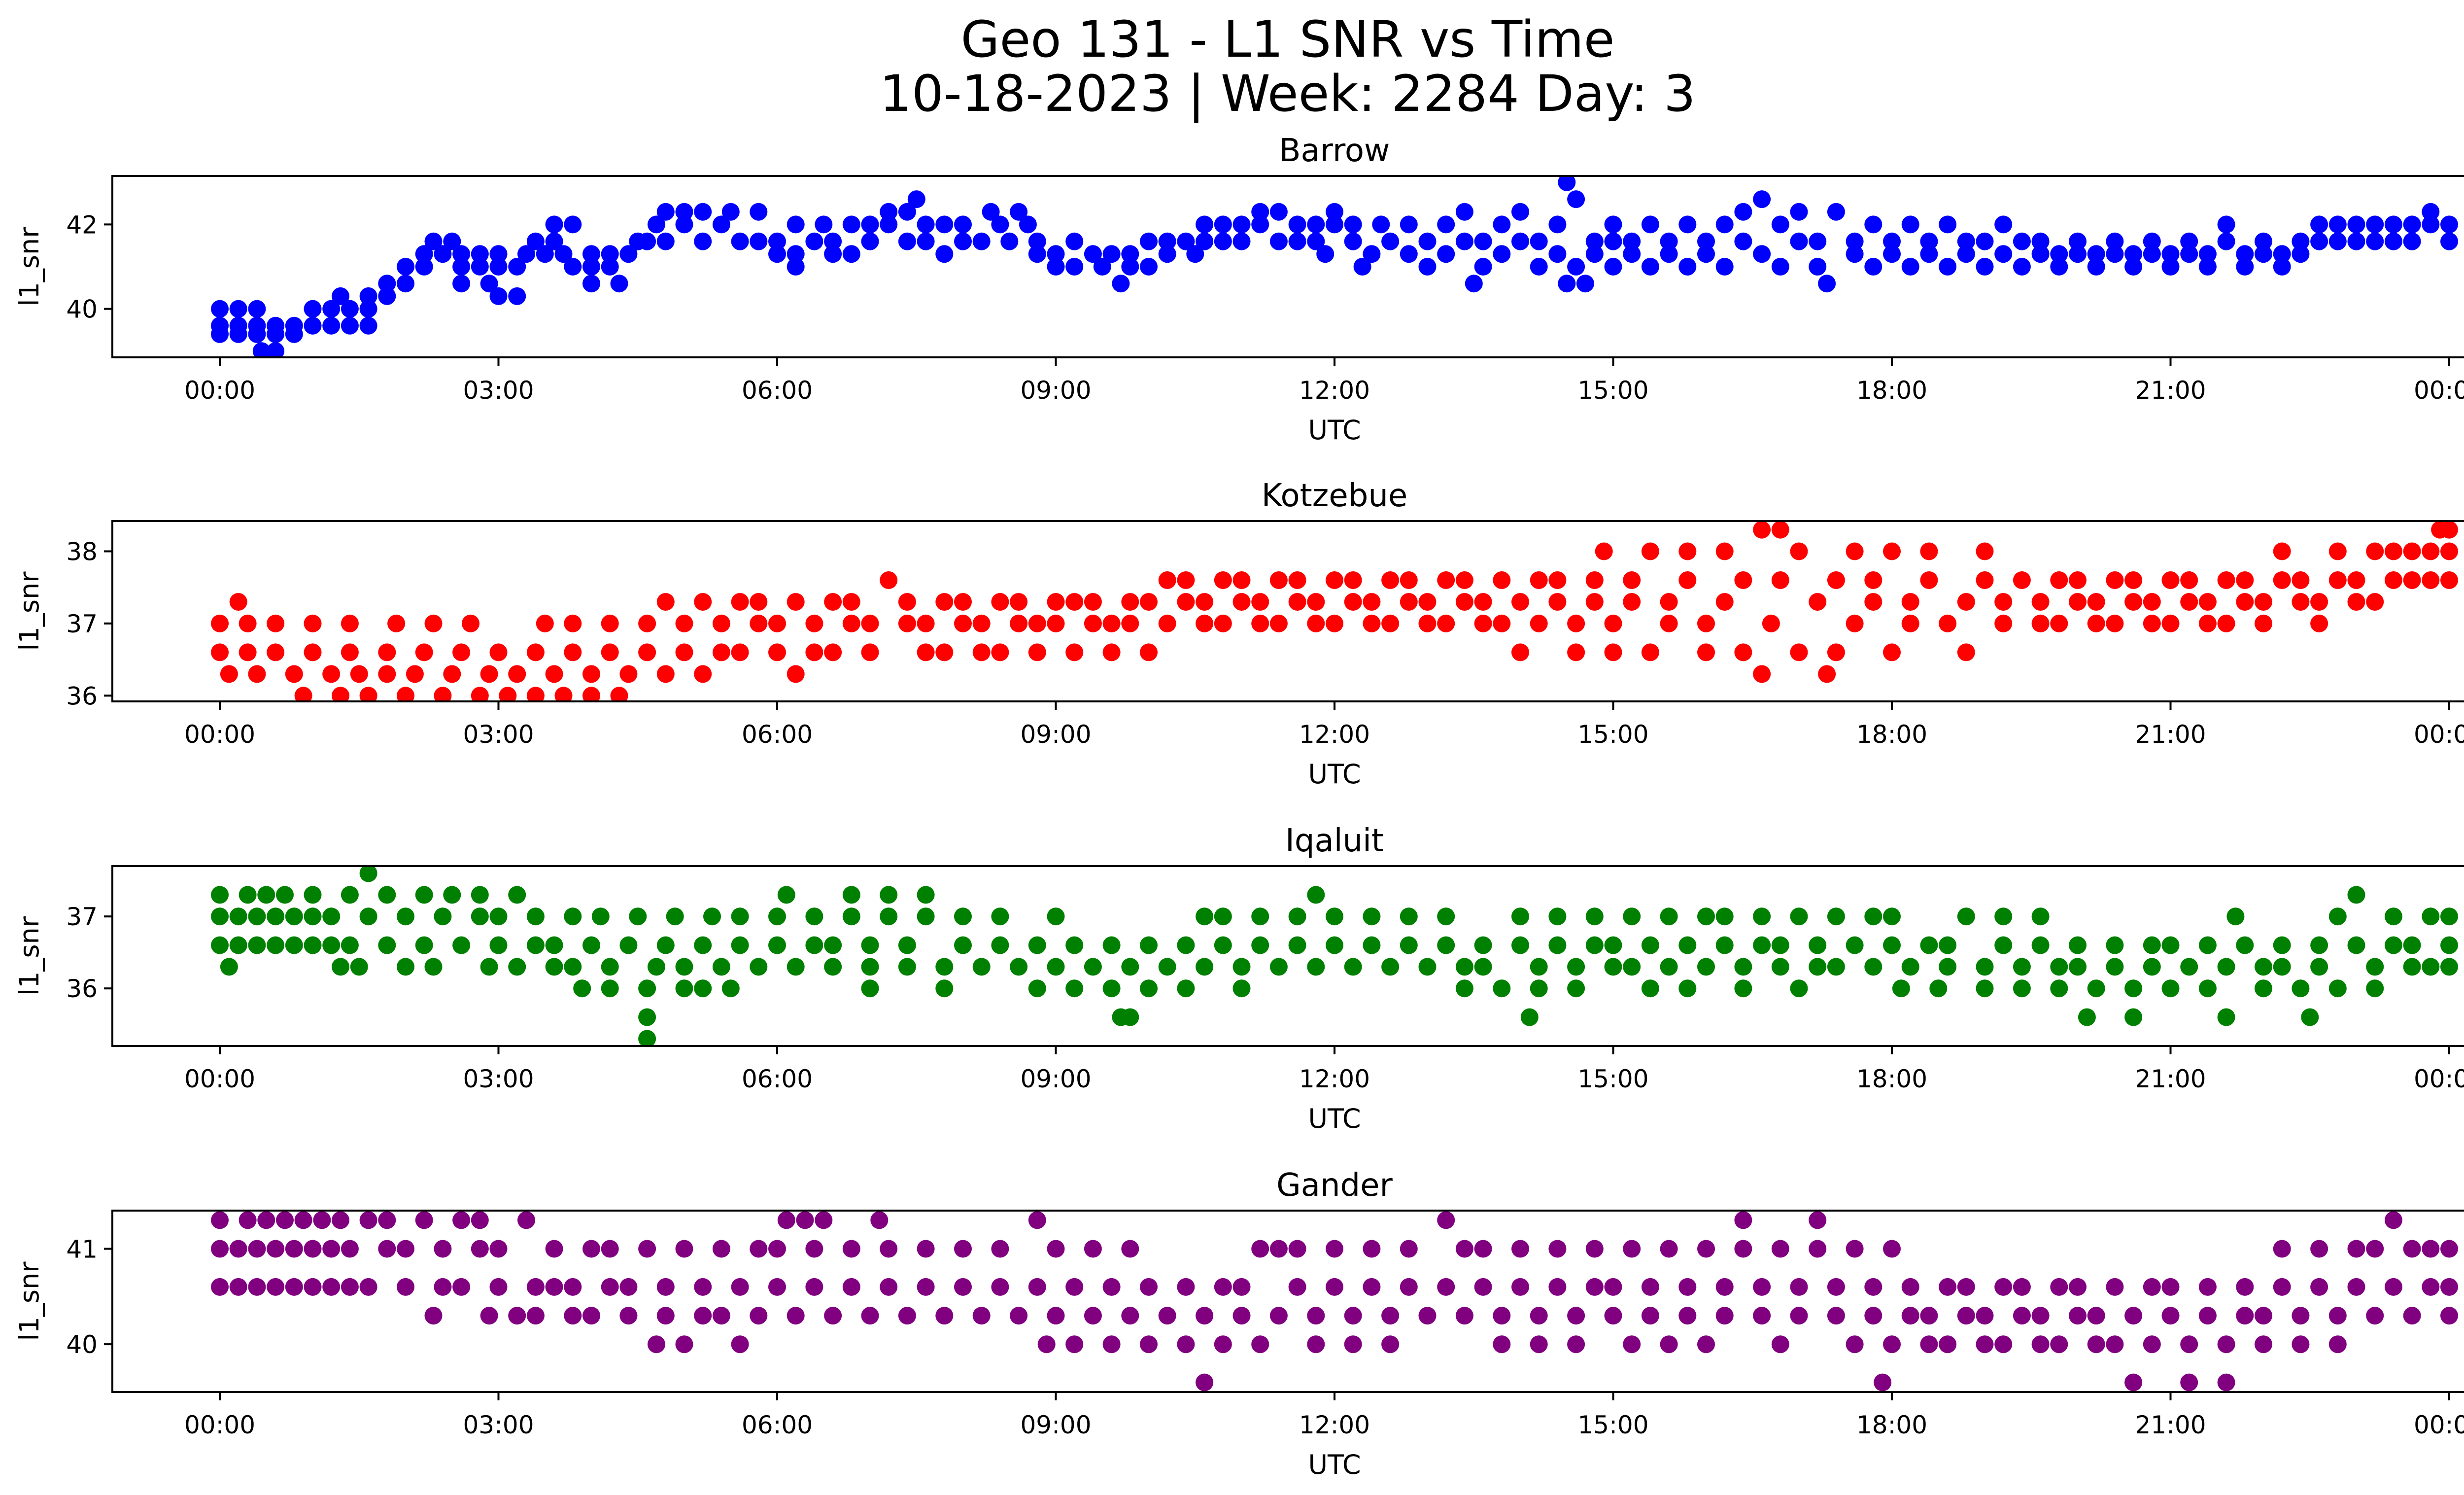  What do you see at coordinates (1334, 1425) in the screenshot?
I see `x-tick-label: 12:00` at bounding box center [1334, 1425].